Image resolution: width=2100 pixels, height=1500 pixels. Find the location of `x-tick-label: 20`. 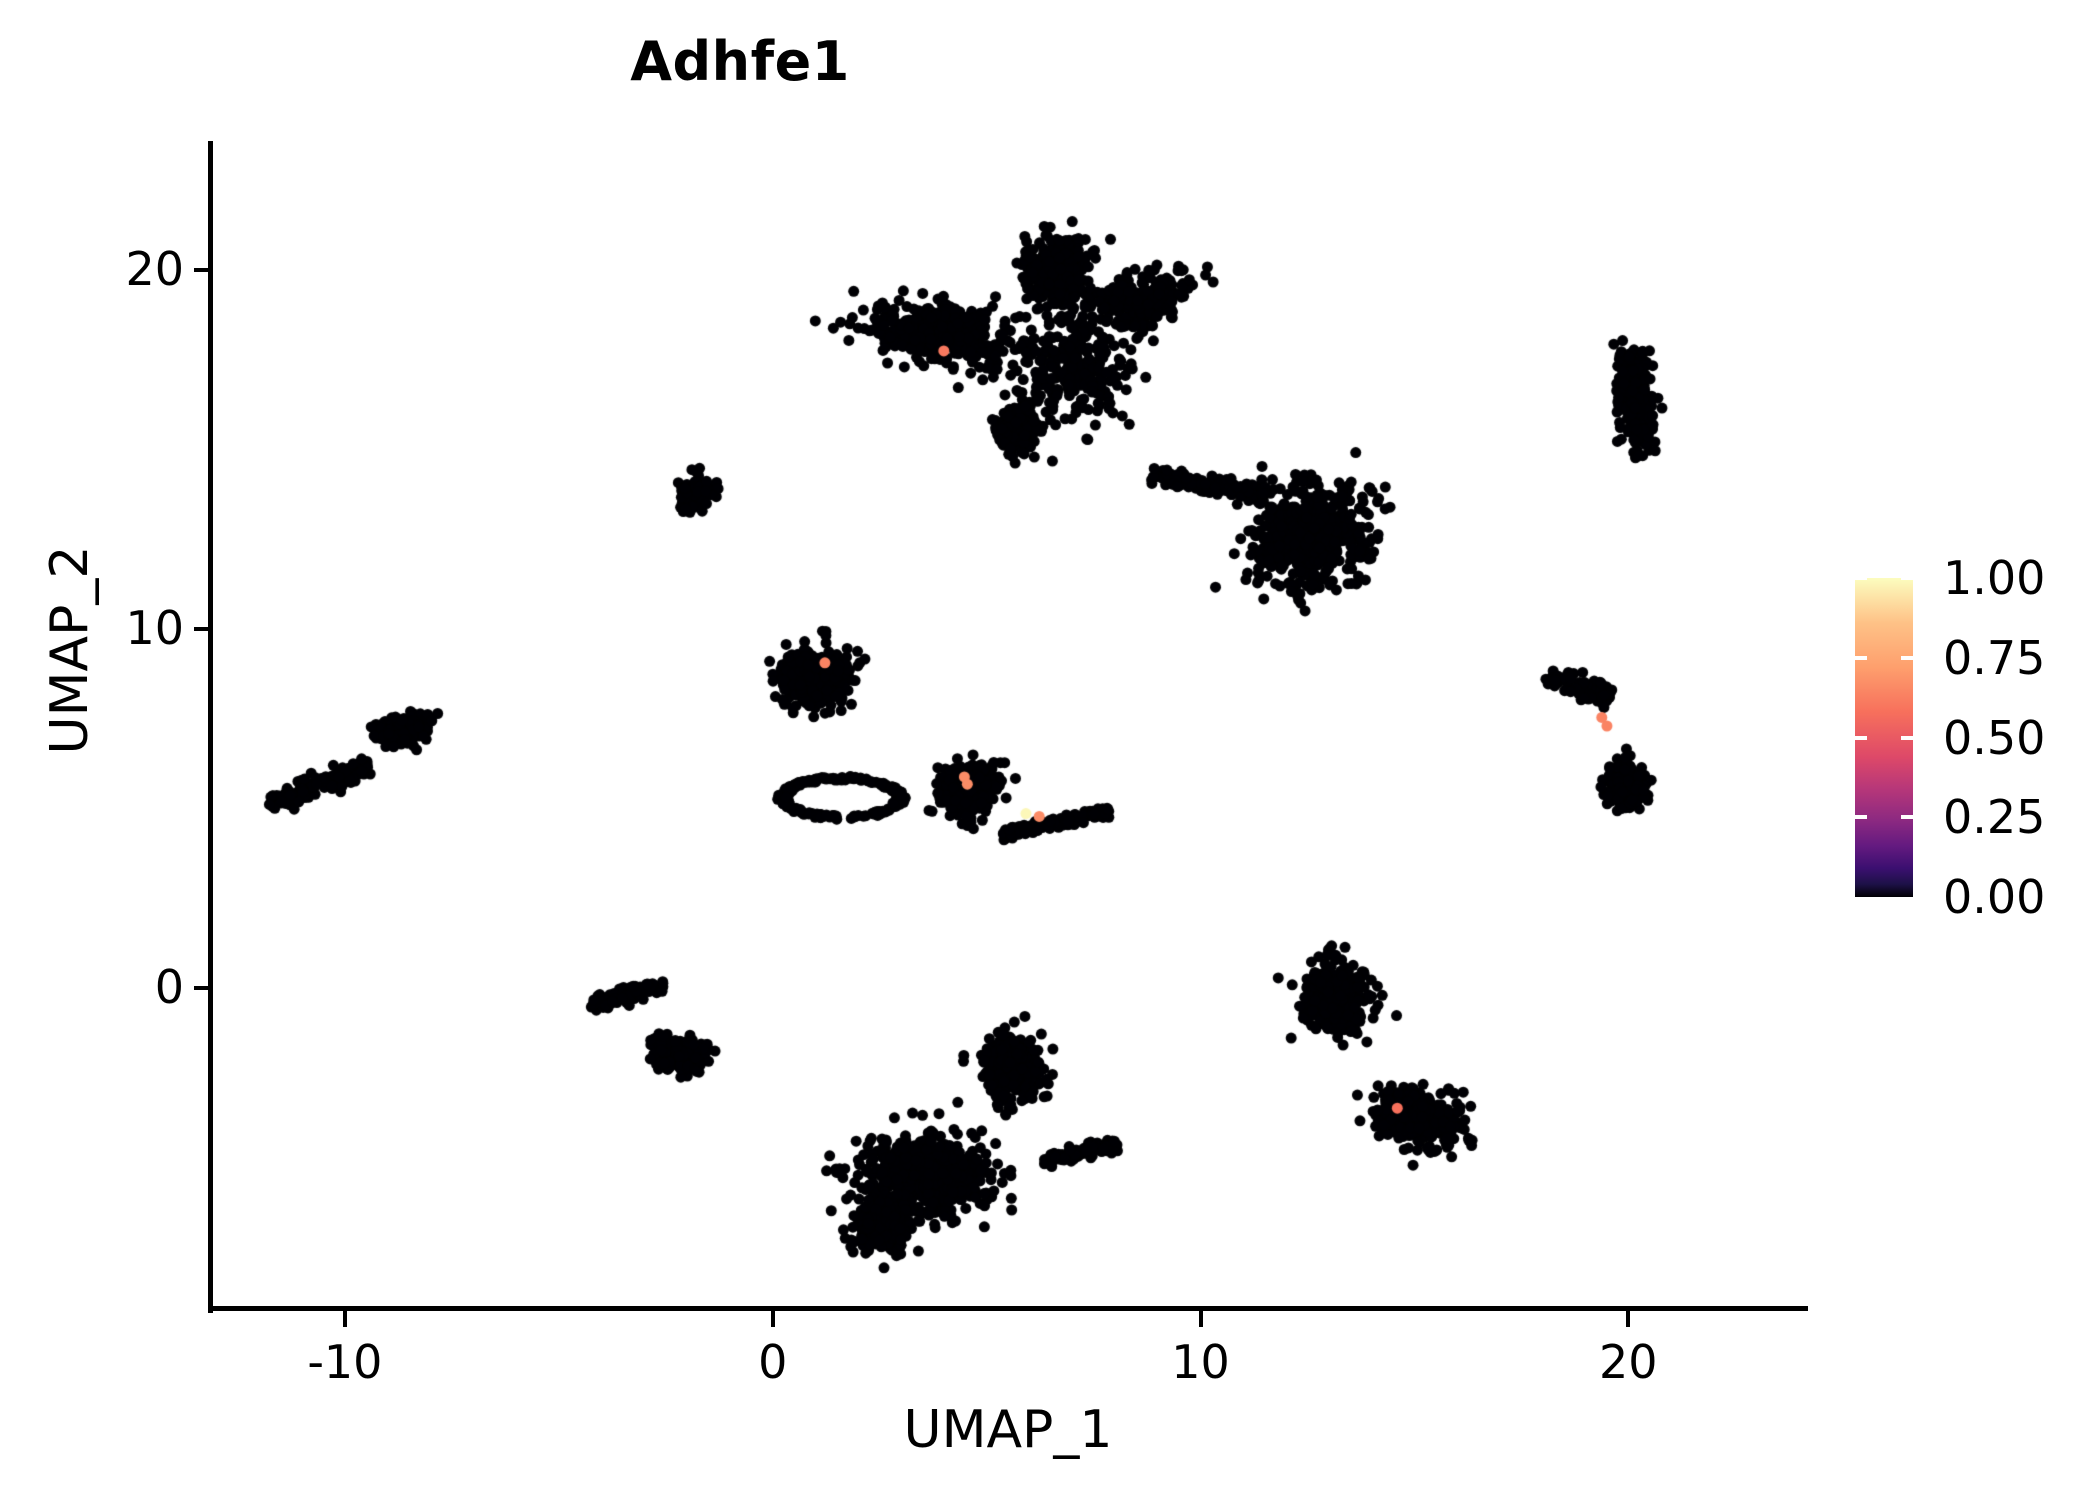

x-tick-label: 20 is located at coordinates (1628, 1362).